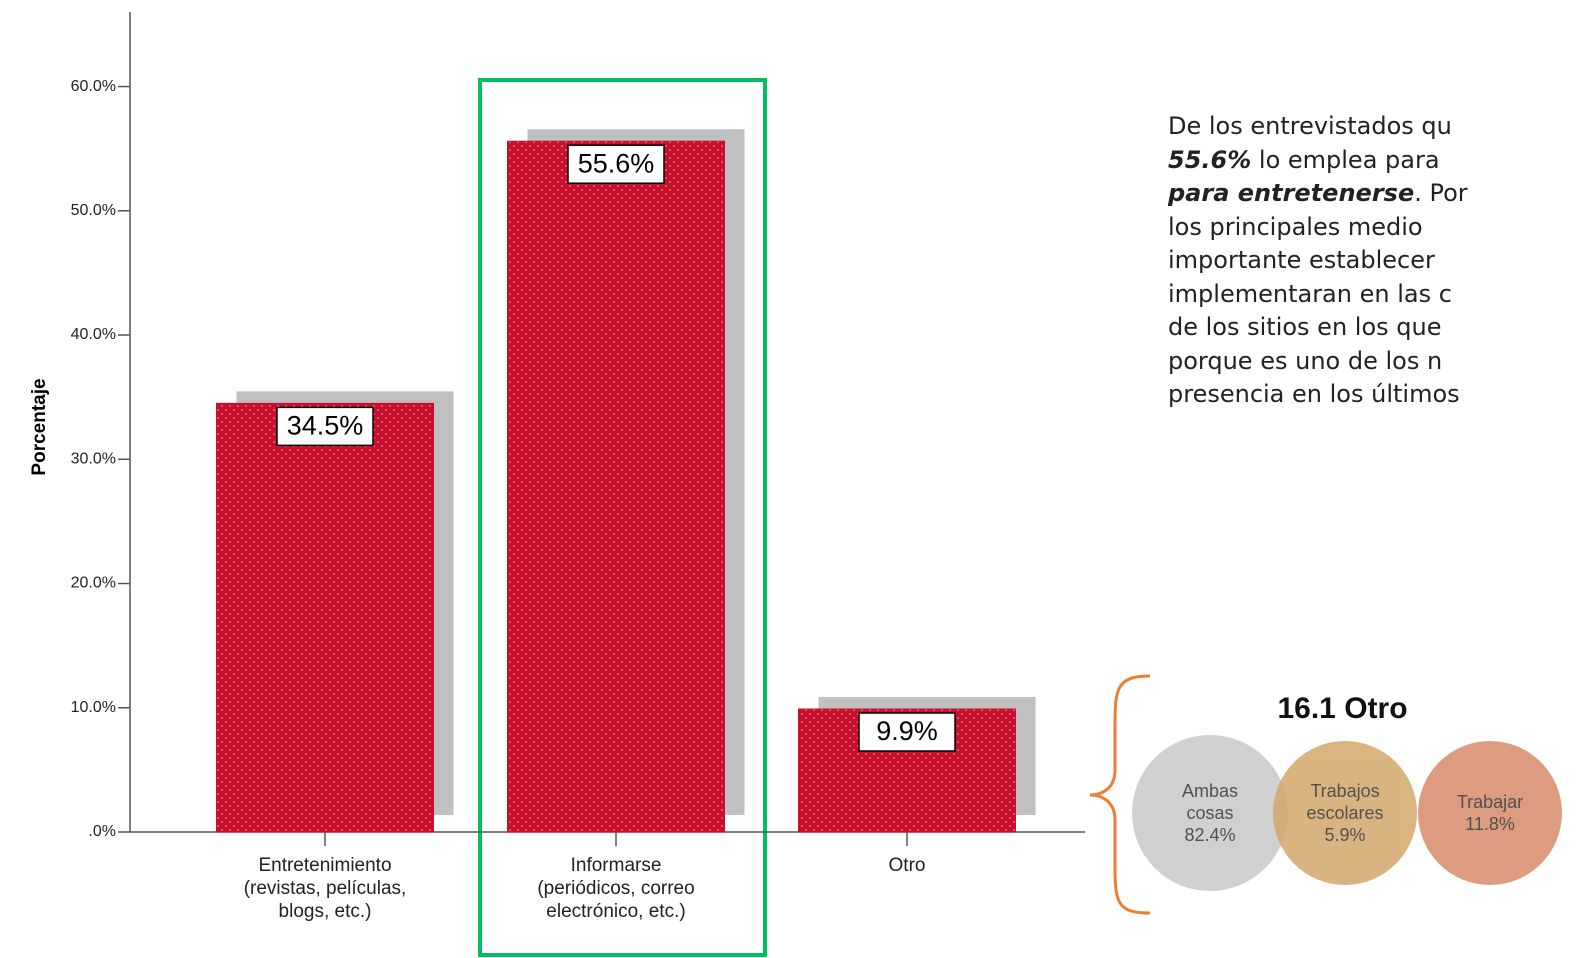 This screenshot has height=958, width=1594. Describe the element at coordinates (325, 911) in the screenshot. I see `x-tick-label: blogs, etc.)` at that location.